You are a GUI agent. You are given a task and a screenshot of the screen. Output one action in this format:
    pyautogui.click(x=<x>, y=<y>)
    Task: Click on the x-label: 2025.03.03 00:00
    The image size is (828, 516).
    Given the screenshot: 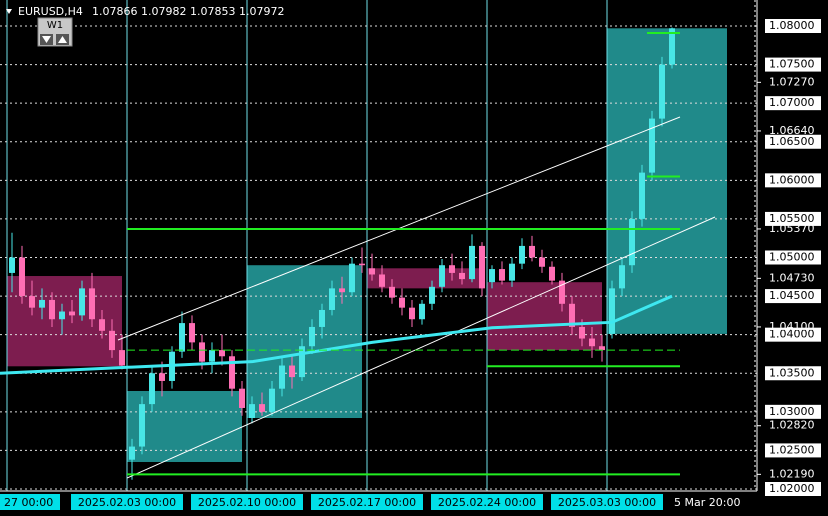 What is the action you would take?
    pyautogui.click(x=607, y=502)
    